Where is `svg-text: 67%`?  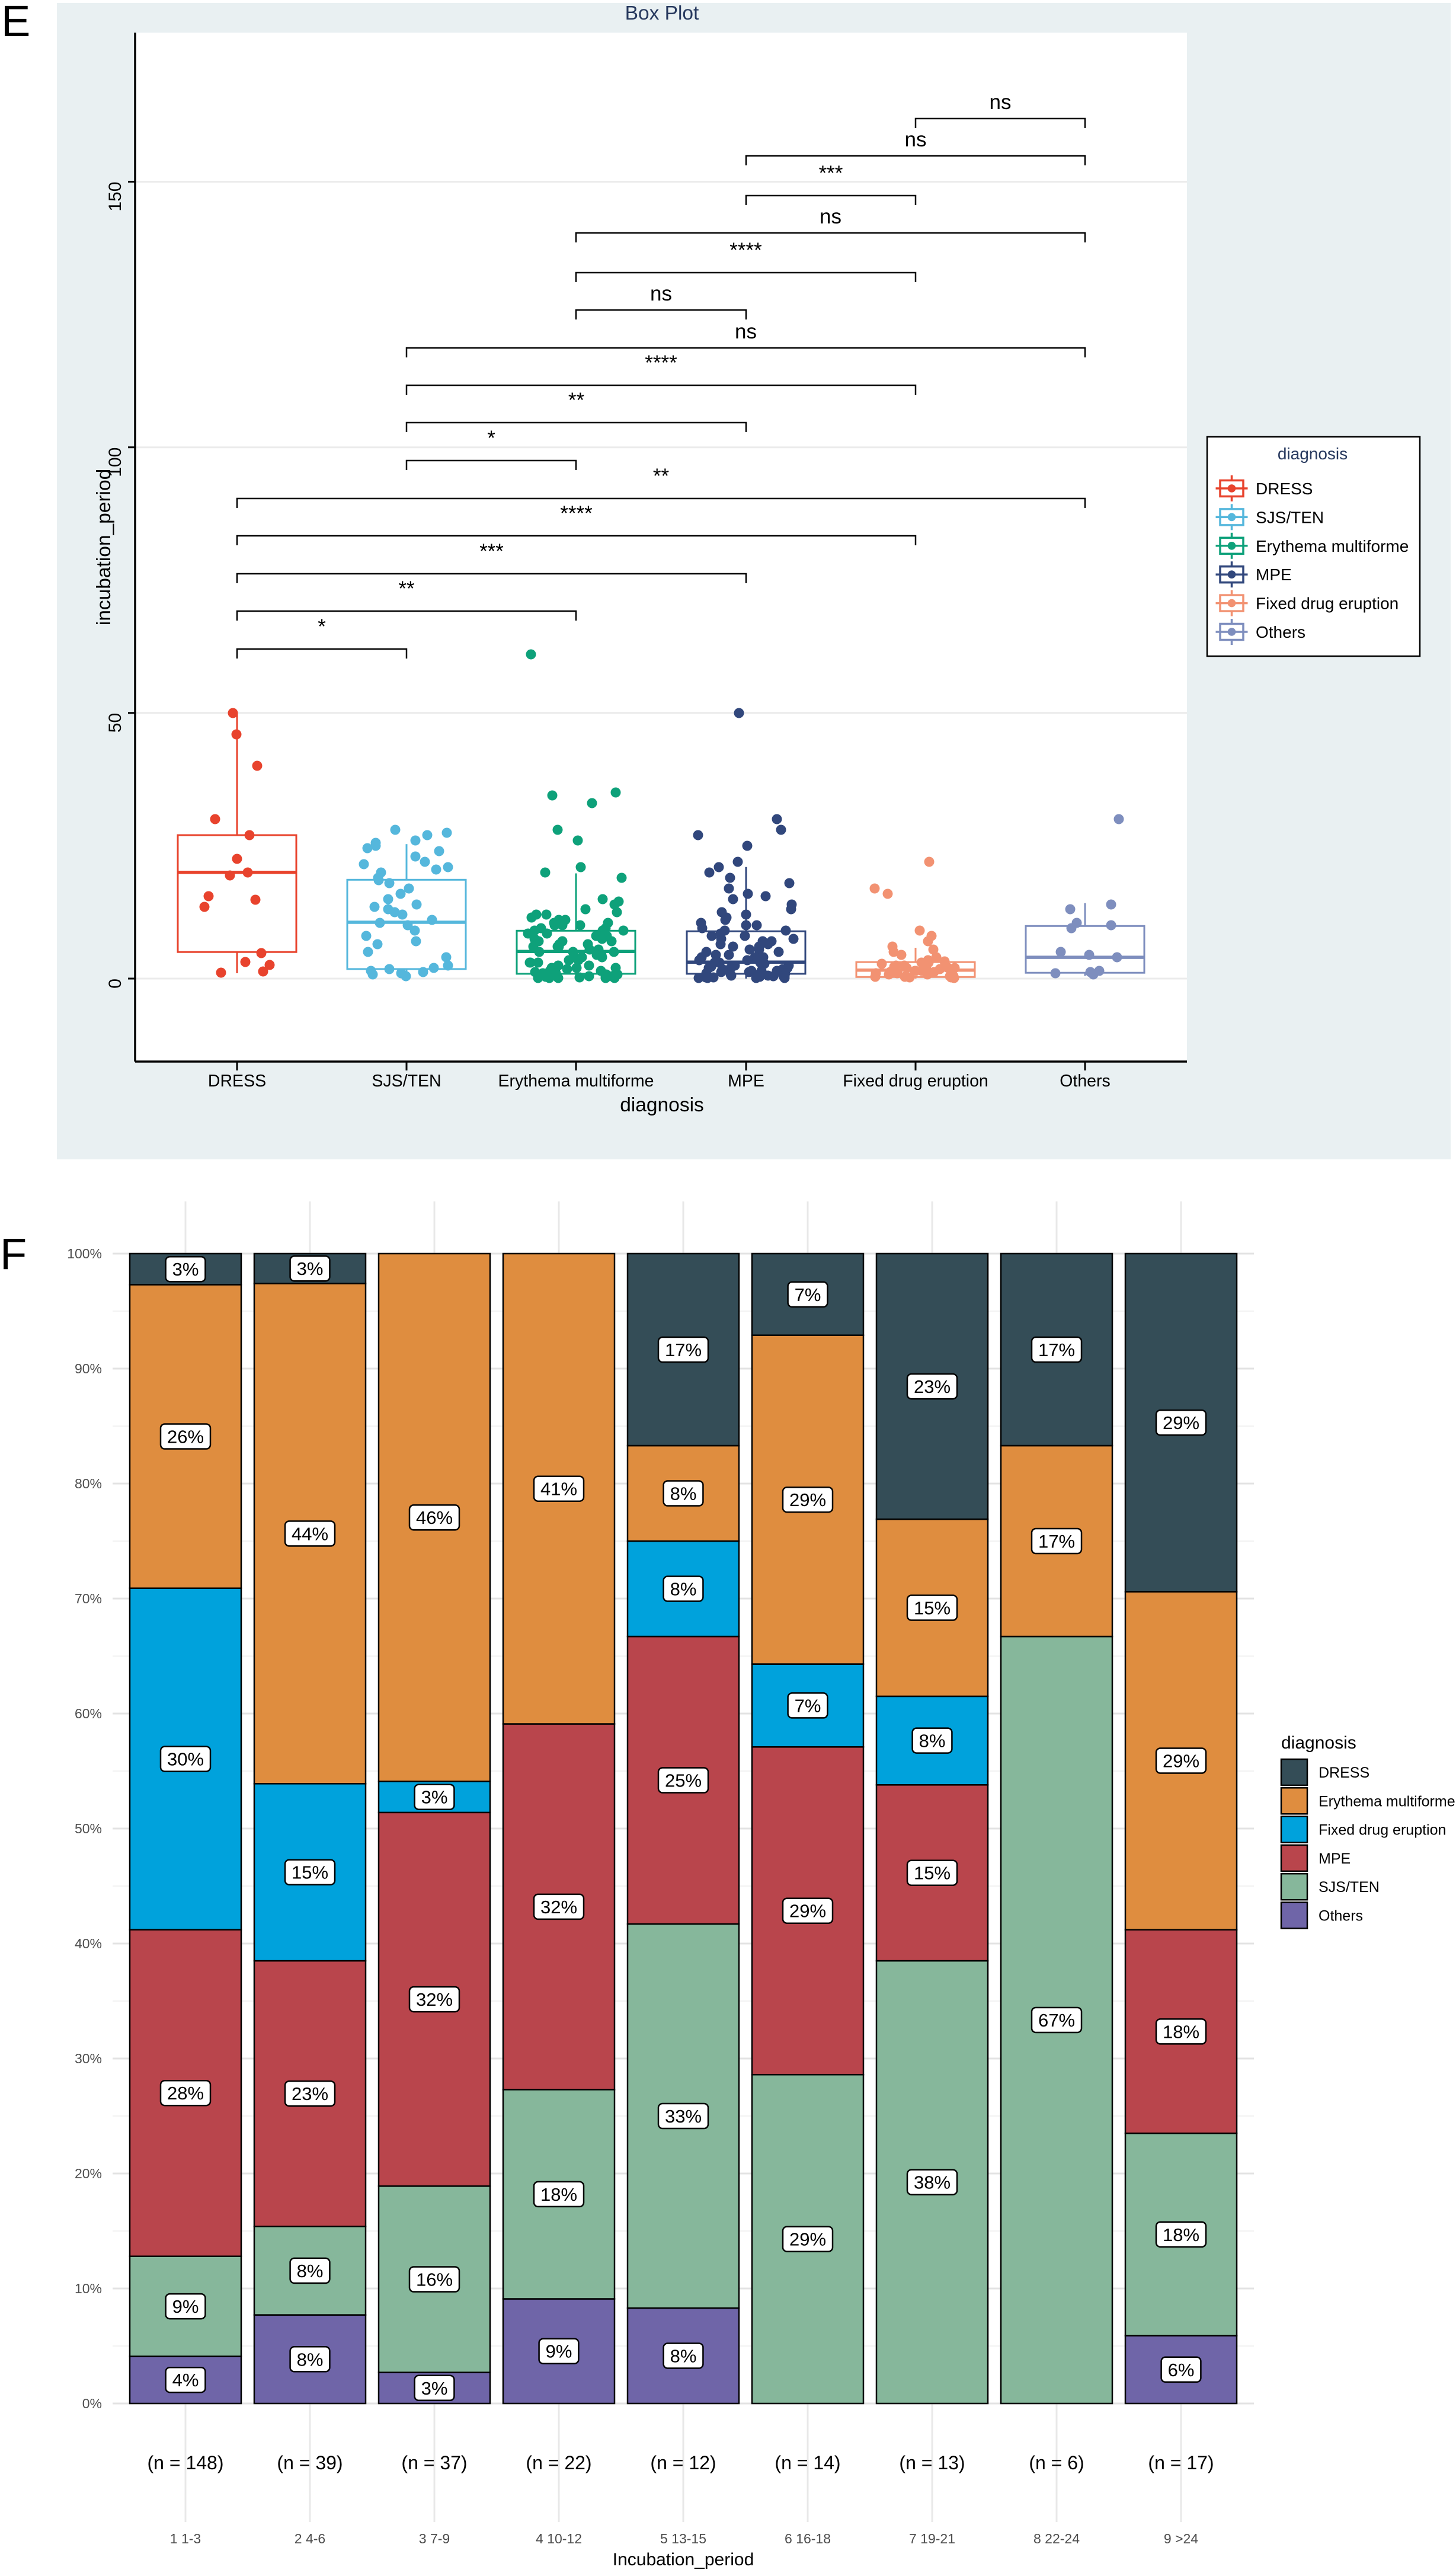 svg-text: 67% is located at coordinates (1056, 2020).